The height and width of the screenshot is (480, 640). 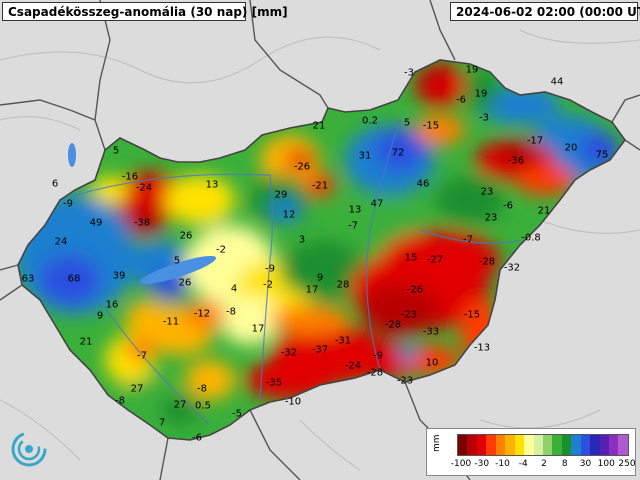 I want to click on anomaly-value-label: -35, so click(x=274, y=383).